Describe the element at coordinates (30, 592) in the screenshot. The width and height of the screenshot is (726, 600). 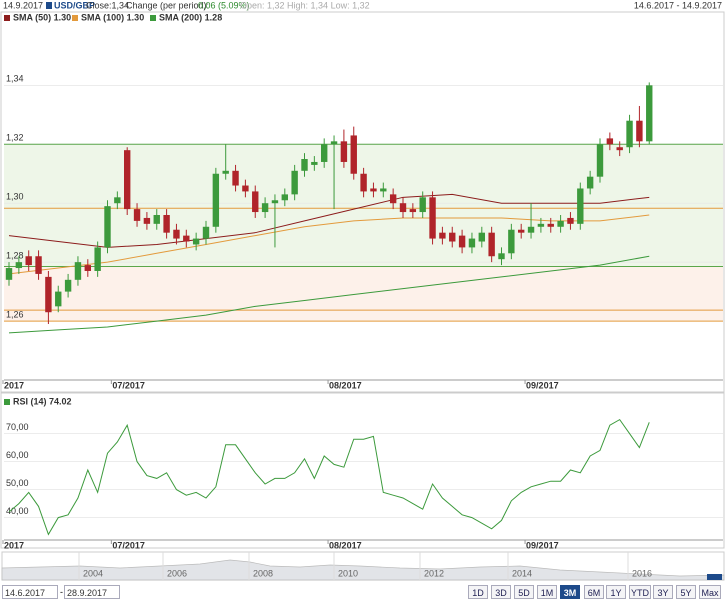
I see `from-input: 14.6.2017` at that location.